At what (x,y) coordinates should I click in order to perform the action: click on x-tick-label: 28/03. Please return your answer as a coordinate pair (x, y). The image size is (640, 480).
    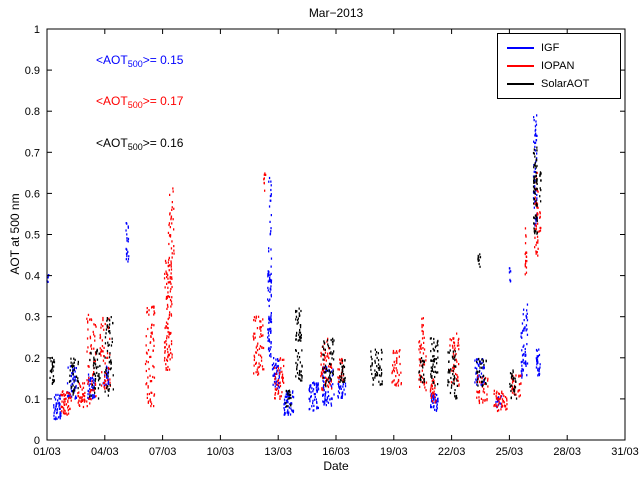
    Looking at the image, I should click on (567, 452).